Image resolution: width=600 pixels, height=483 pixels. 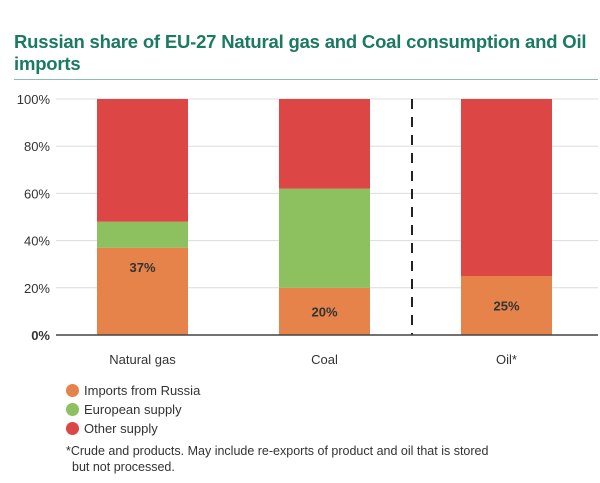 What do you see at coordinates (142, 390) in the screenshot?
I see `legend-label: Imports from Russia` at bounding box center [142, 390].